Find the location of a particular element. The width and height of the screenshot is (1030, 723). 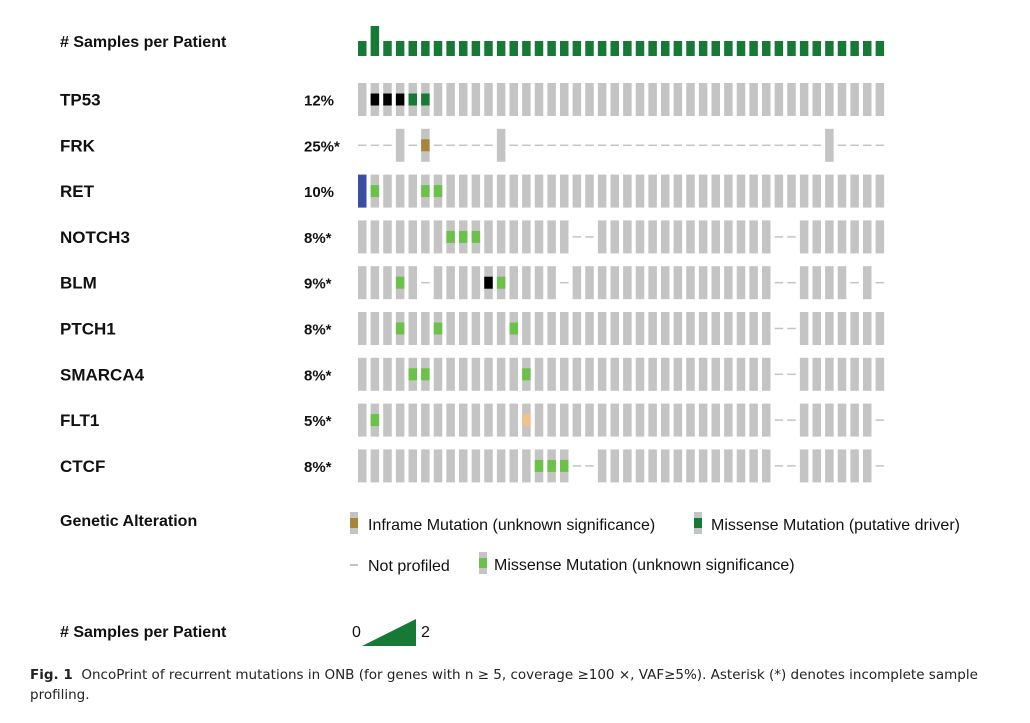

legend-item-missense-unknown: Missense Mutation (unknown significance) is located at coordinates (637, 563).